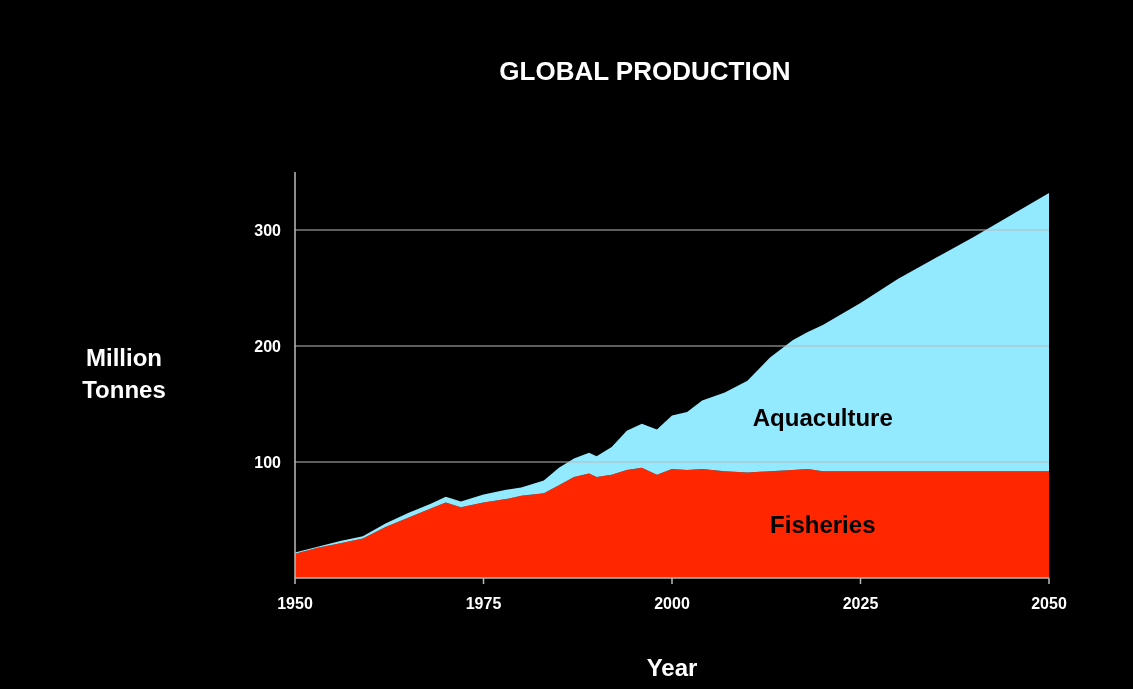 This screenshot has height=689, width=1133. Describe the element at coordinates (268, 230) in the screenshot. I see `y-tick-label: 300` at that location.